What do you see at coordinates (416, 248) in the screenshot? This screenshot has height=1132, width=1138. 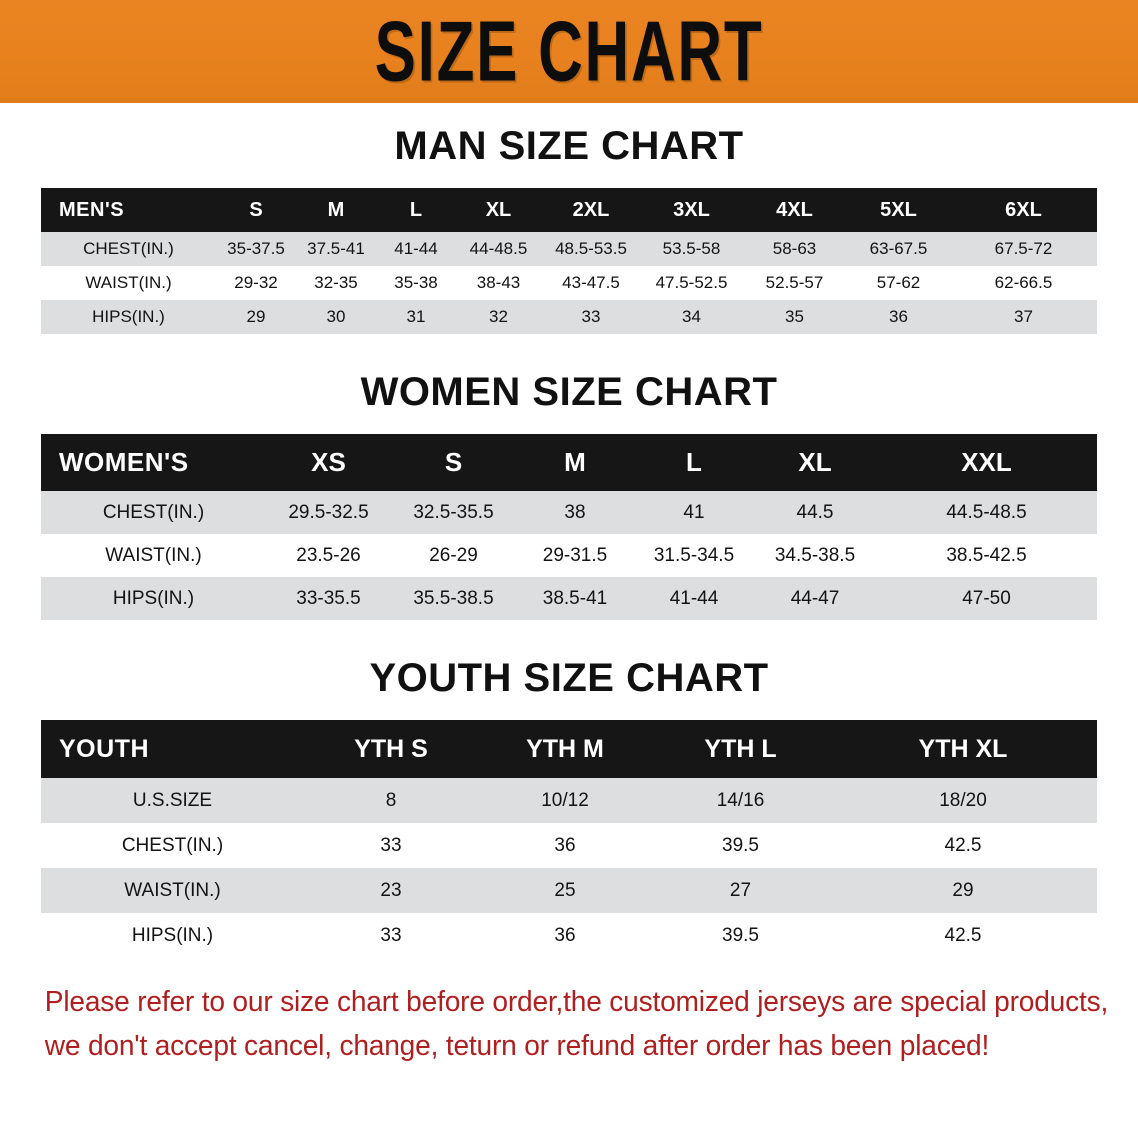 I see `man-cell: 41-44` at bounding box center [416, 248].